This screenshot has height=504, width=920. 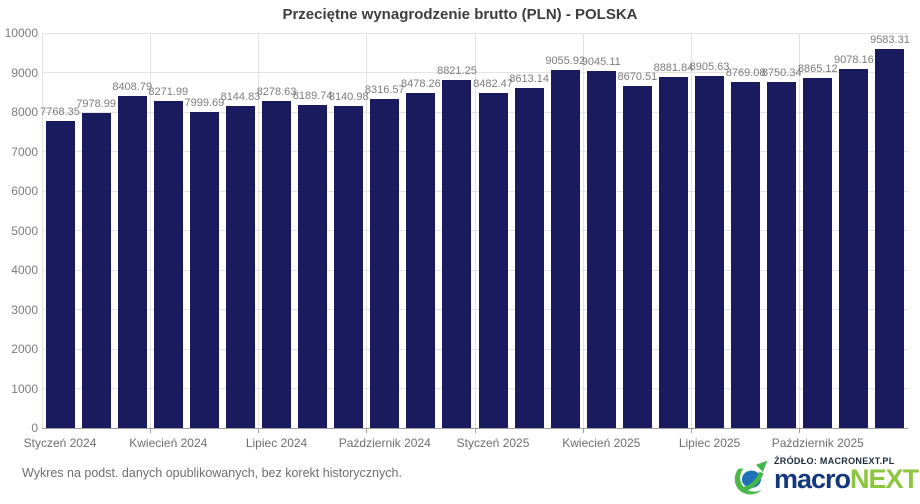 What do you see at coordinates (384, 443) in the screenshot?
I see `x-tick-label: Październik 2024` at bounding box center [384, 443].